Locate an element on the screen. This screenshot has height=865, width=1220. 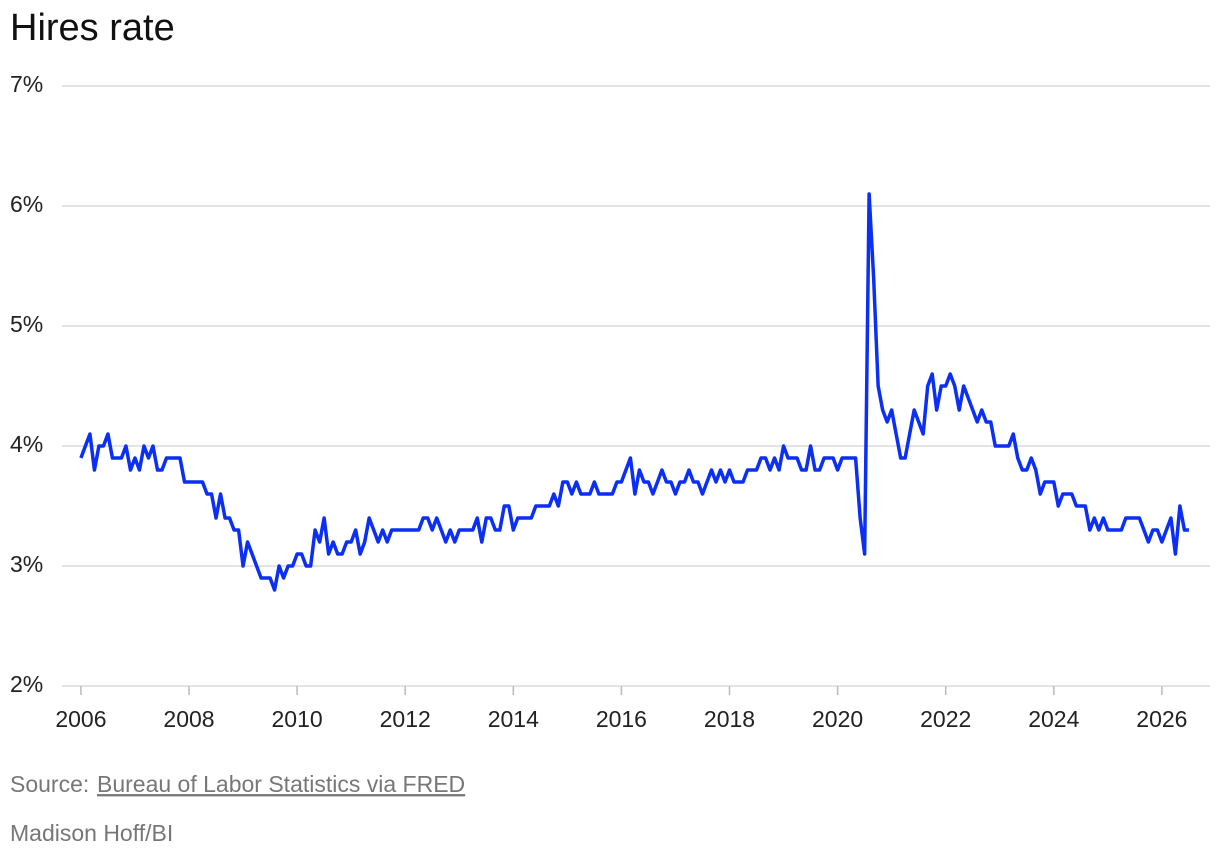
y-tick-label: 3% is located at coordinates (26, 564).